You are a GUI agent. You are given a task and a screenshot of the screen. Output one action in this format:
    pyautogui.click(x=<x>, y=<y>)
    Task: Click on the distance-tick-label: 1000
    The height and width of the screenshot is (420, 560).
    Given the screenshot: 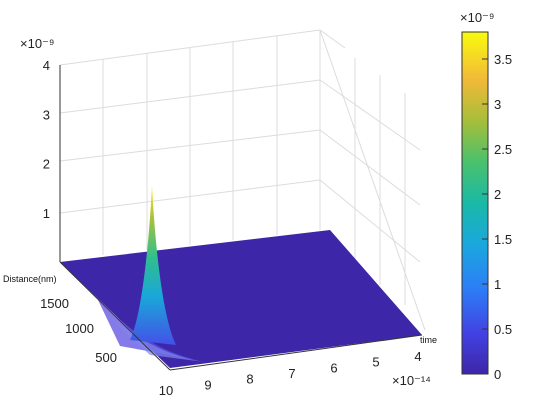 What is the action you would take?
    pyautogui.click(x=79, y=328)
    